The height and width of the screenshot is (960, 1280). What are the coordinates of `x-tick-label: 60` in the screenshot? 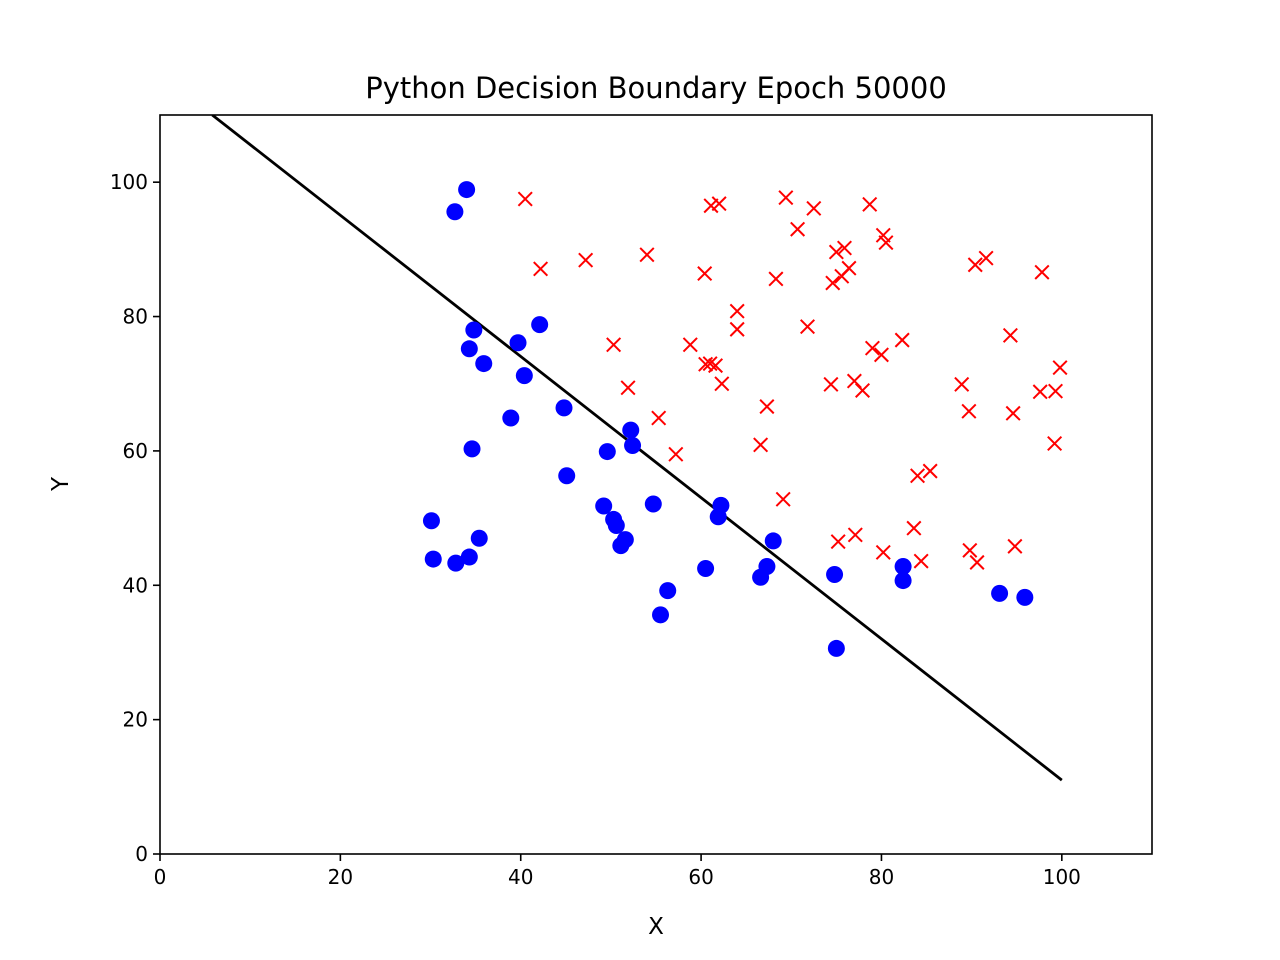 It's located at (700, 877).